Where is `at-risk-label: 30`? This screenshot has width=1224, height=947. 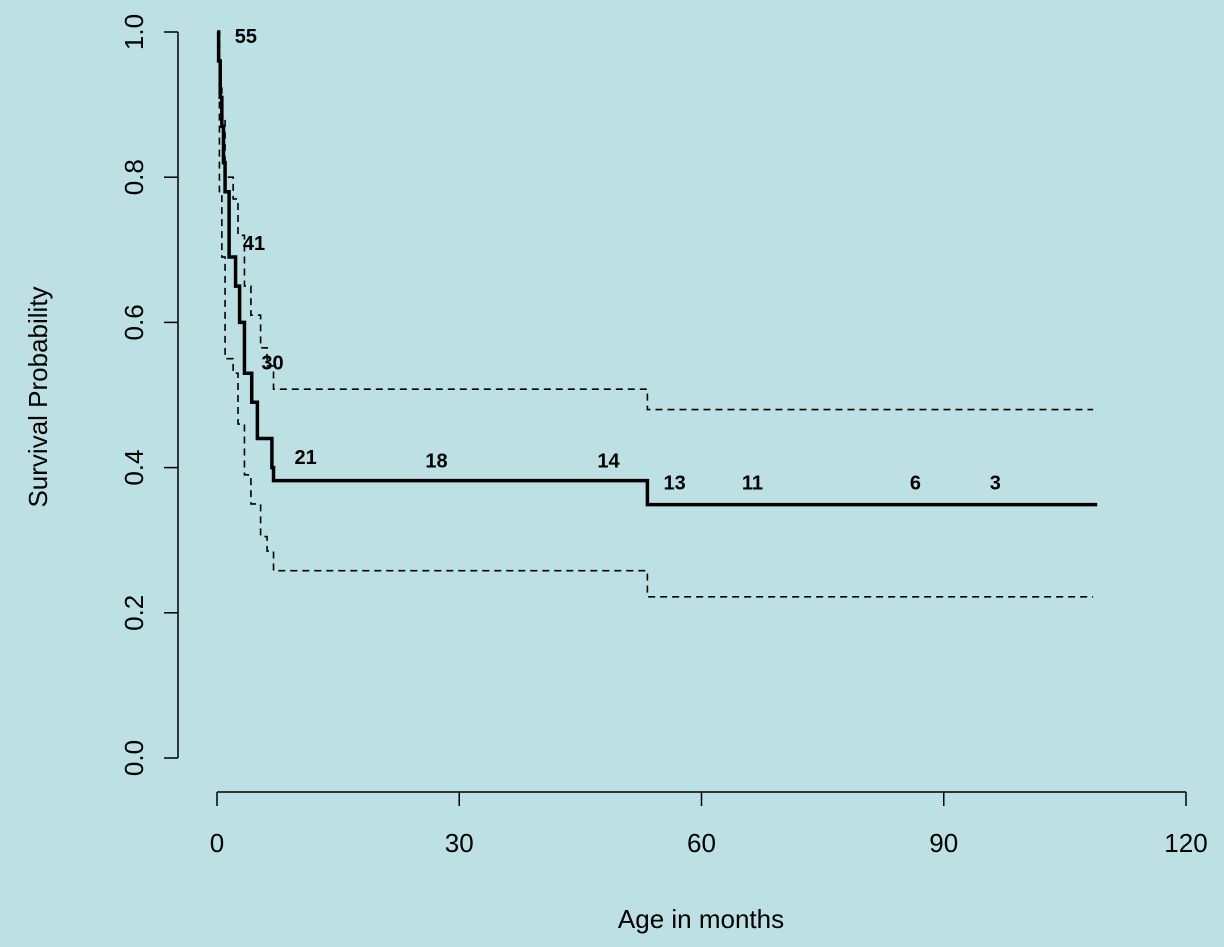
at-risk-label: 30 is located at coordinates (272, 364).